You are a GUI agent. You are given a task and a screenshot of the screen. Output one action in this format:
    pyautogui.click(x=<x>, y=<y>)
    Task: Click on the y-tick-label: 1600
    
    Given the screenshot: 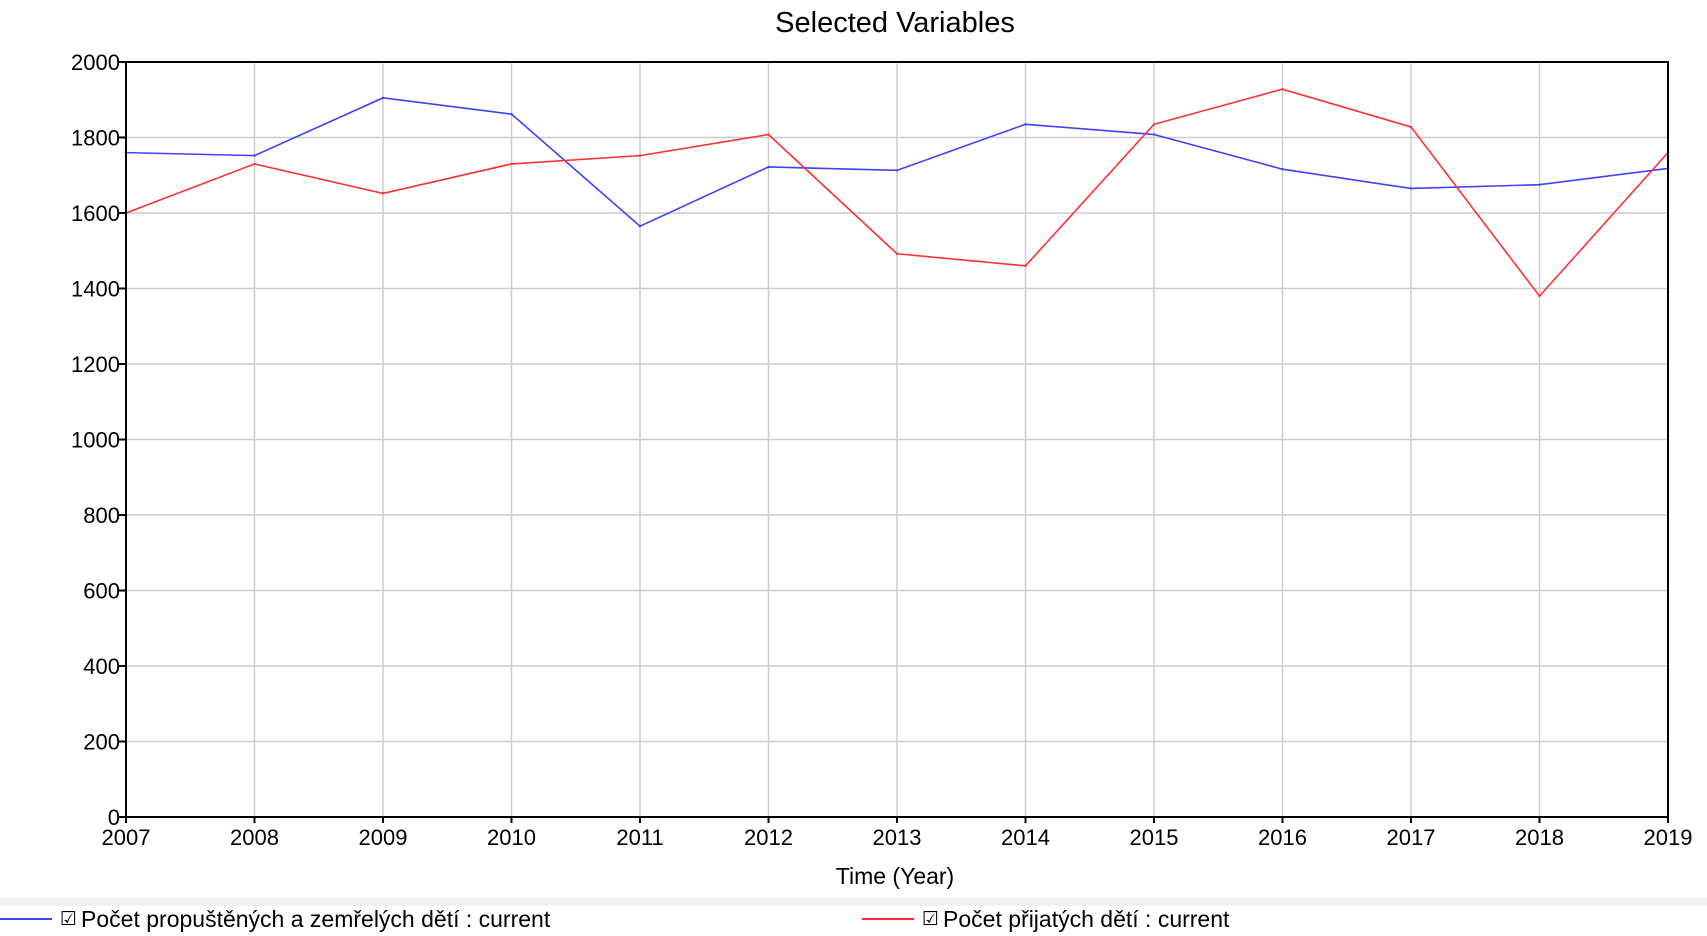 What is the action you would take?
    pyautogui.click(x=95, y=213)
    